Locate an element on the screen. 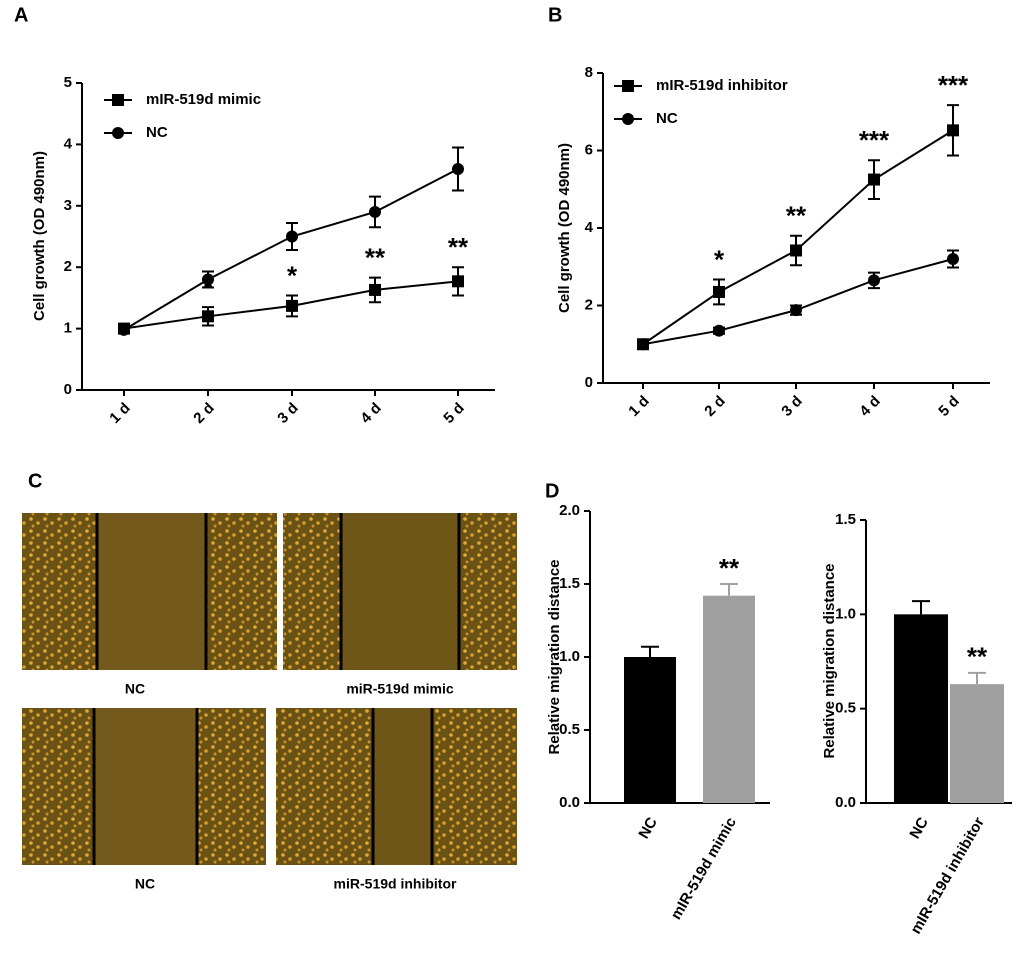 This screenshot has height=970, width=1020. y-tick-label: 2.0 is located at coordinates (569, 510).